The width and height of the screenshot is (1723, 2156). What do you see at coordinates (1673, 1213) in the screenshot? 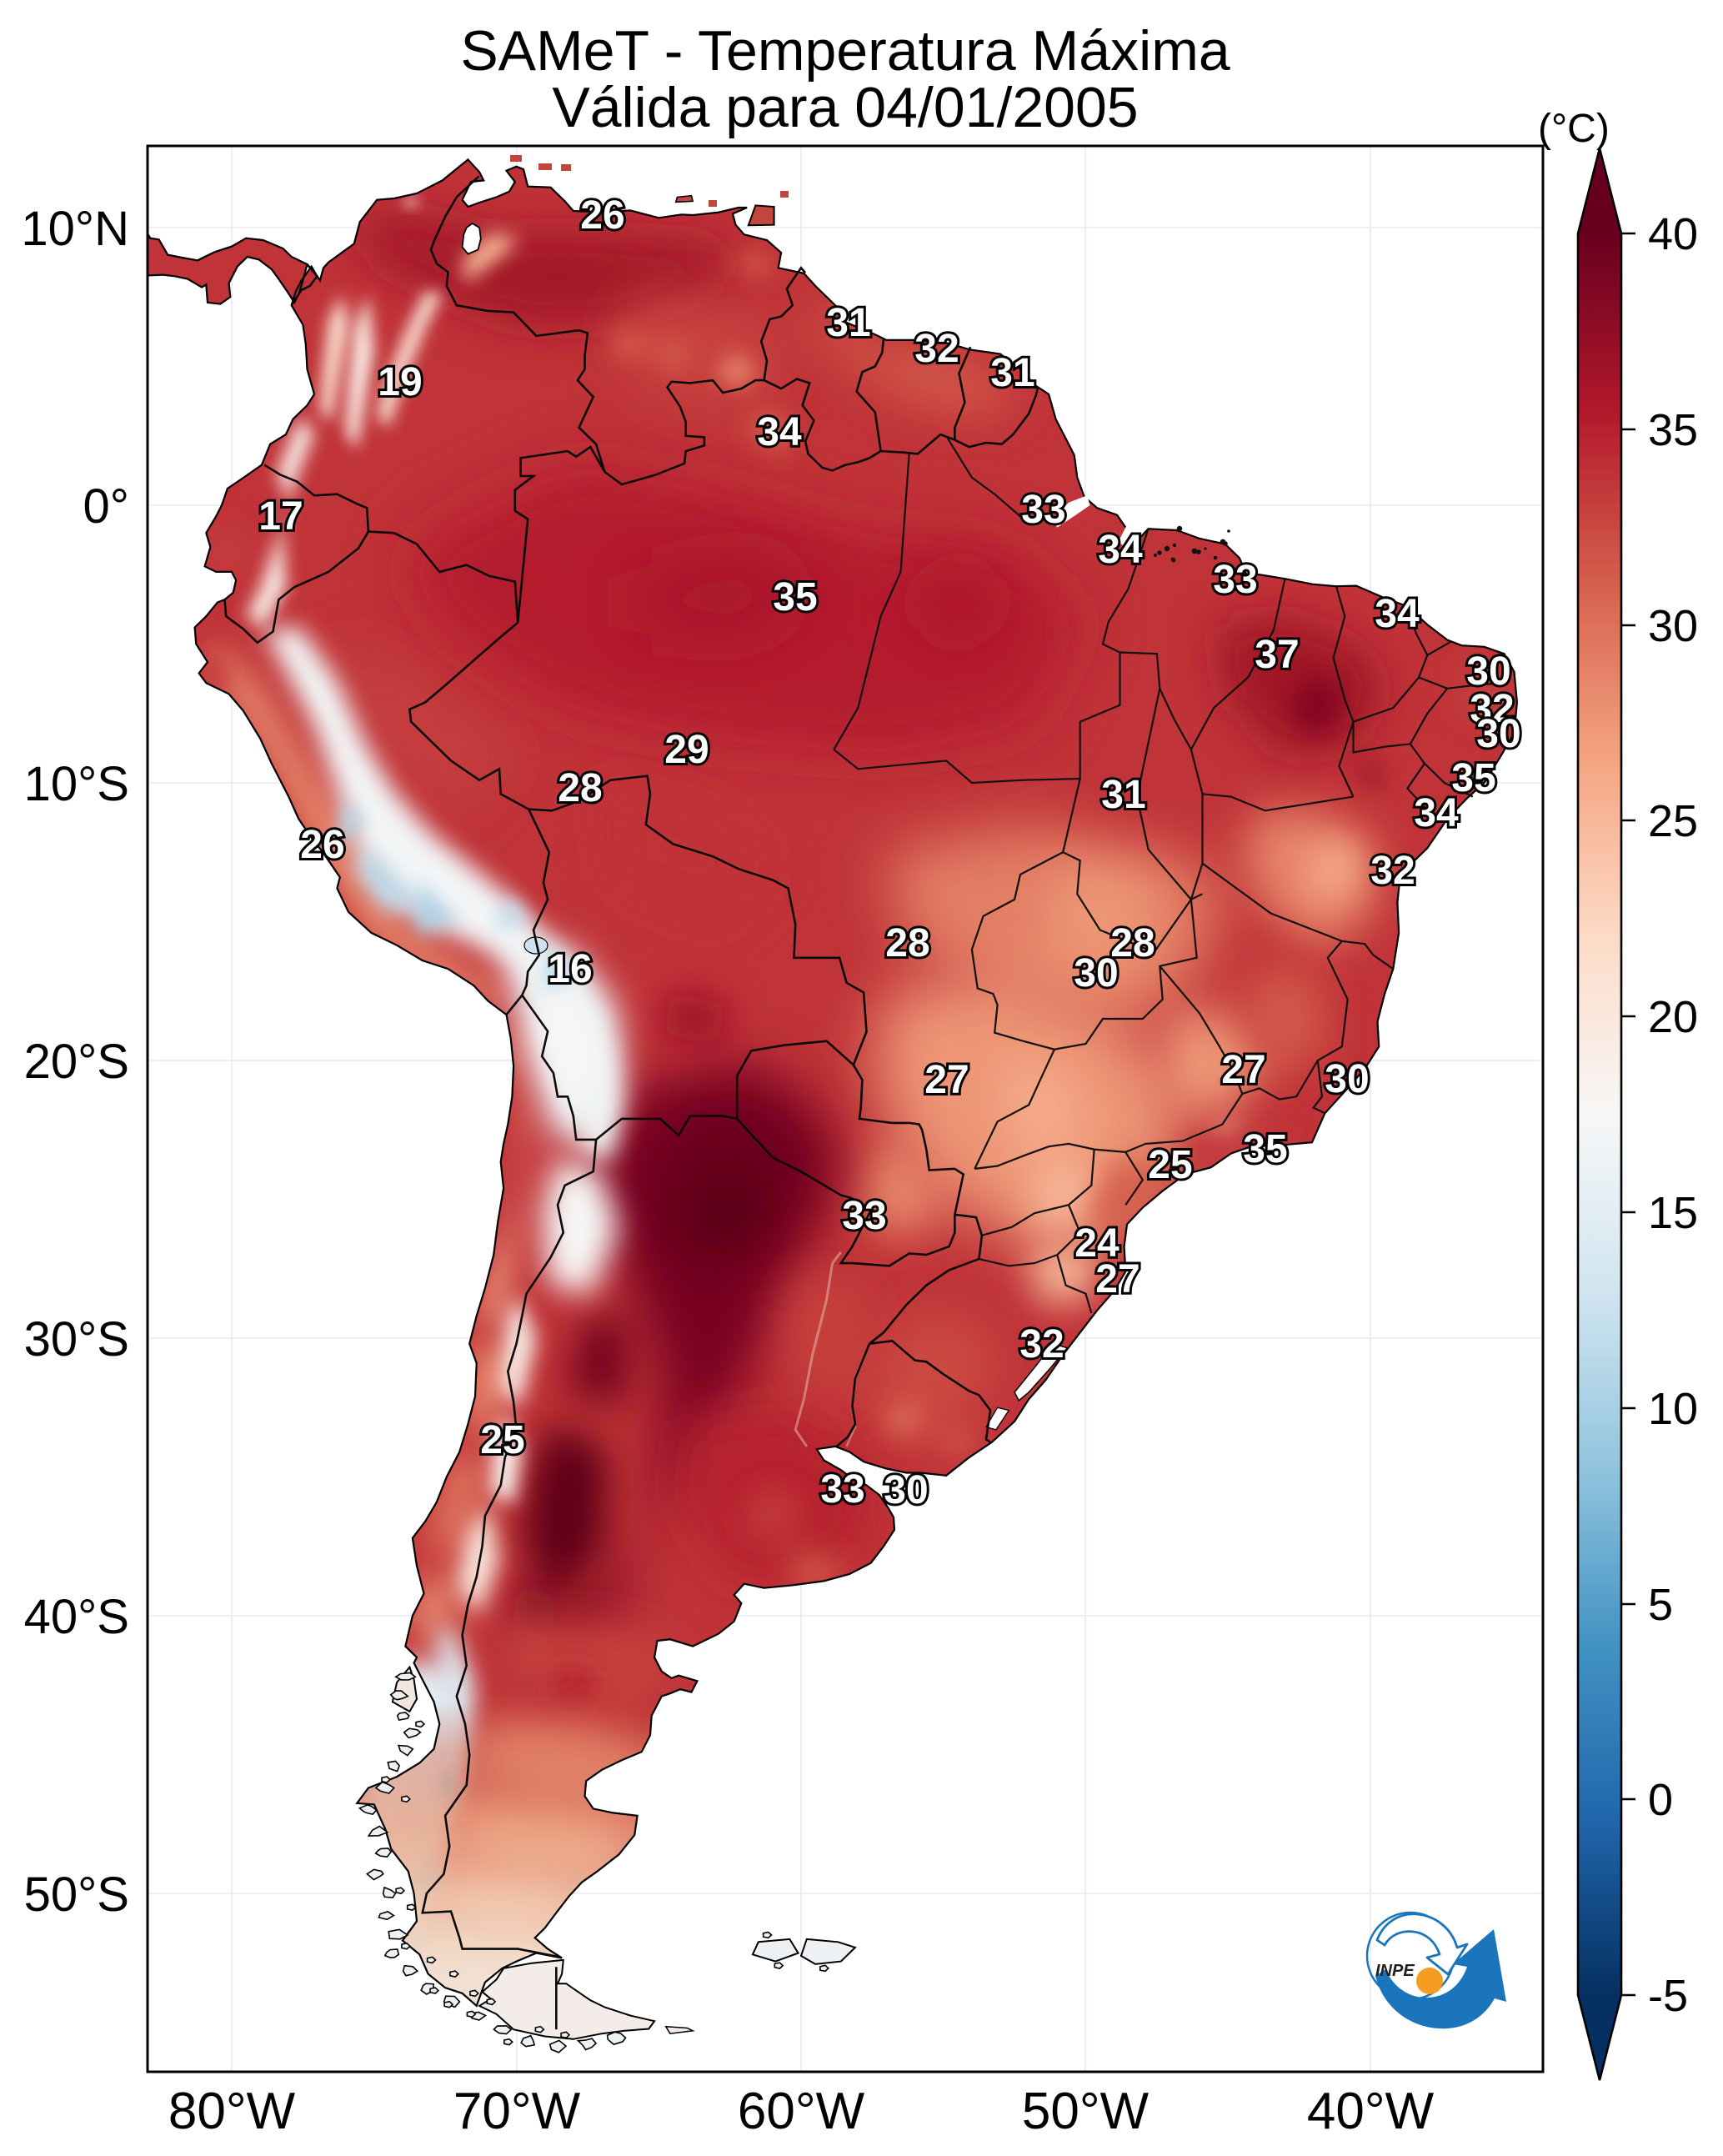
I see `svg-text: 15` at bounding box center [1673, 1213].